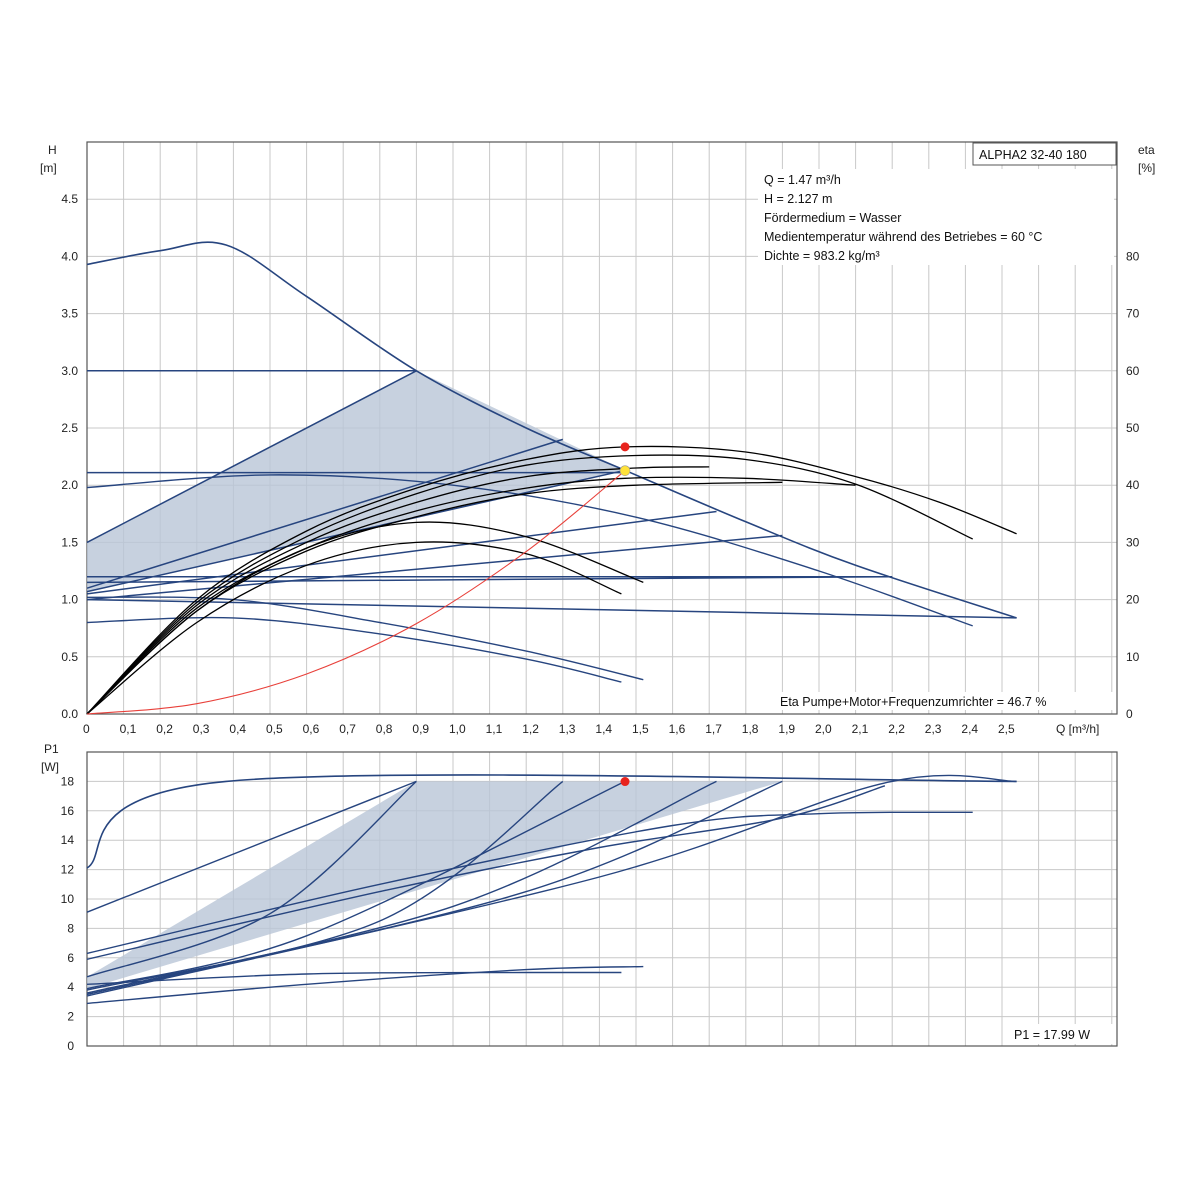  Describe the element at coordinates (69, 199) in the screenshot. I see `head-tick-label: 4.5` at that location.